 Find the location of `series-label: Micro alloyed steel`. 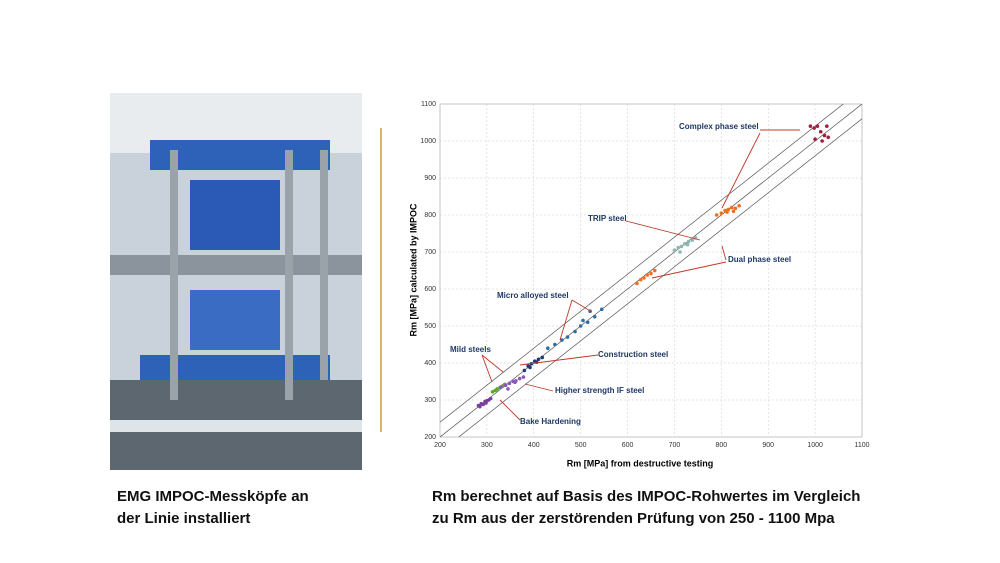

series-label: Micro alloyed steel is located at coordinates (533, 295).